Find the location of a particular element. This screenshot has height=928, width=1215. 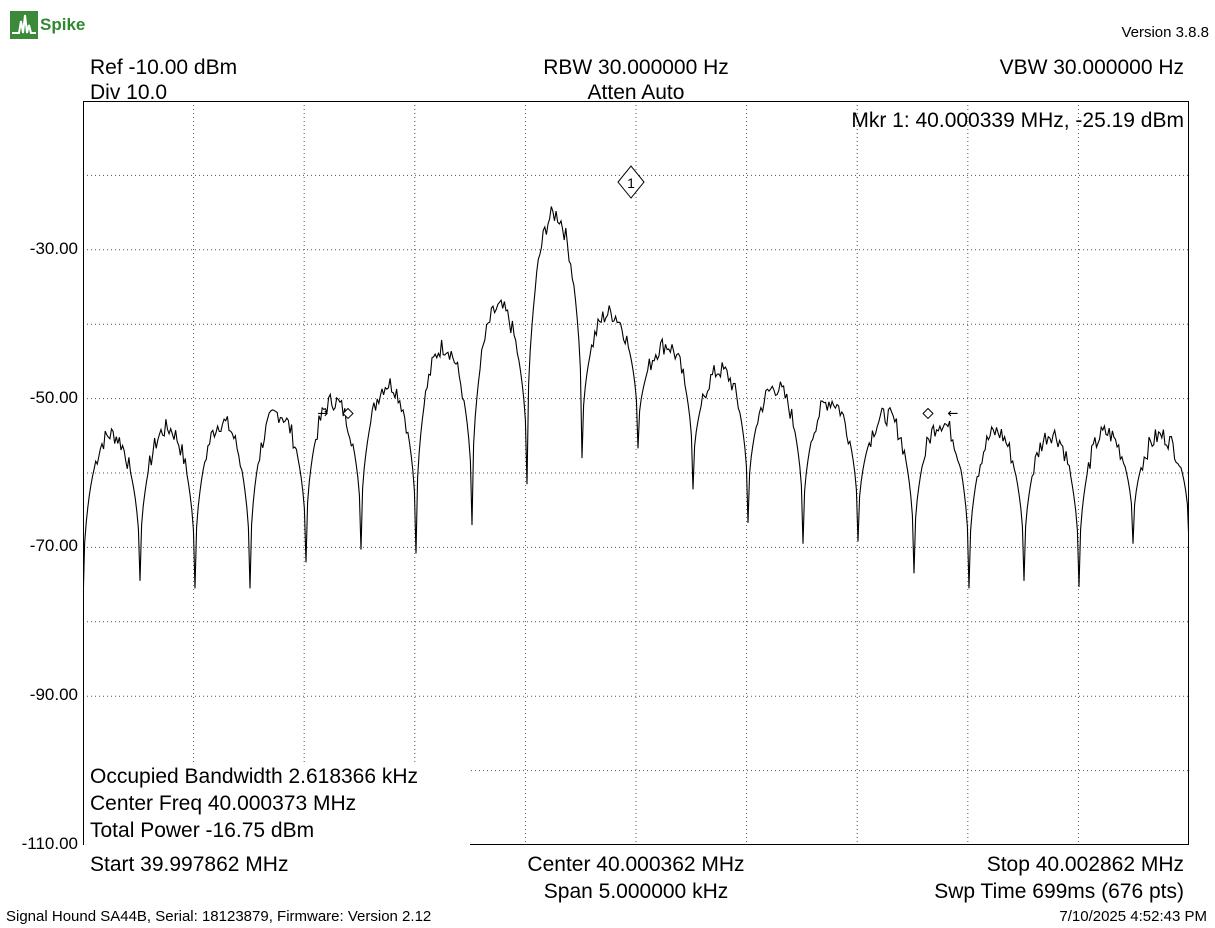

logo-text: Spike is located at coordinates (63, 24).